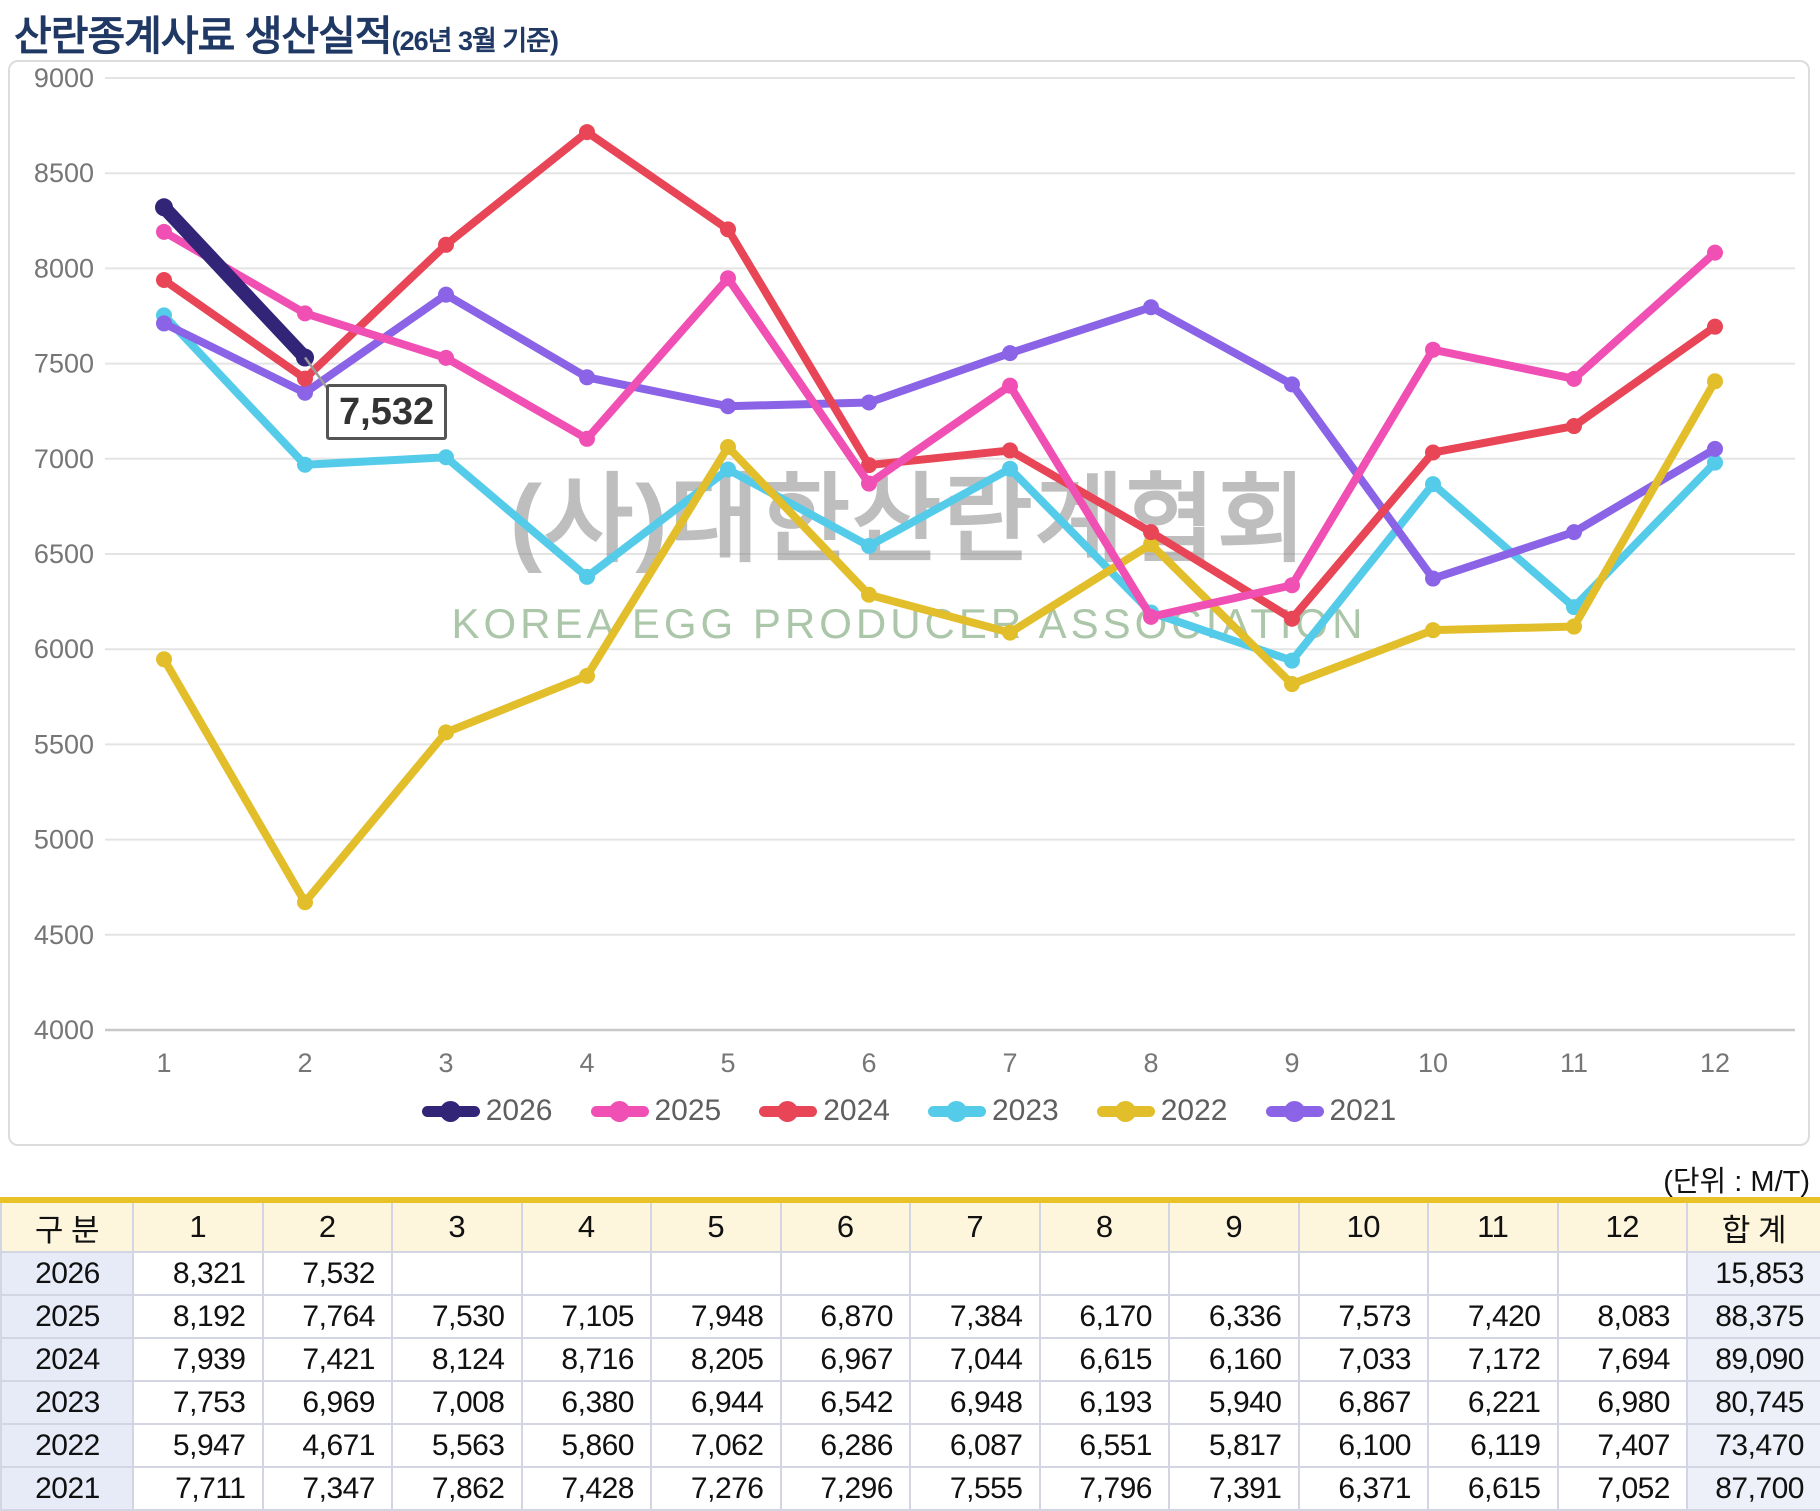  What do you see at coordinates (64, 268) in the screenshot?
I see `svg-text: 8000` at bounding box center [64, 268].